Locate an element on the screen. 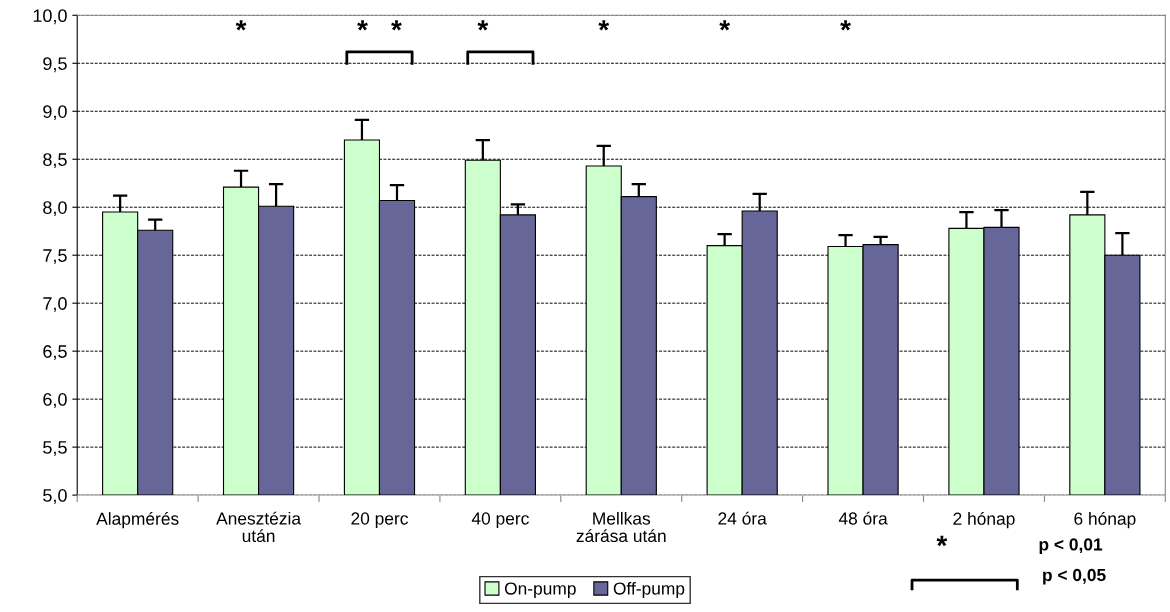  x-tick-label: 20 perc is located at coordinates (379, 520).